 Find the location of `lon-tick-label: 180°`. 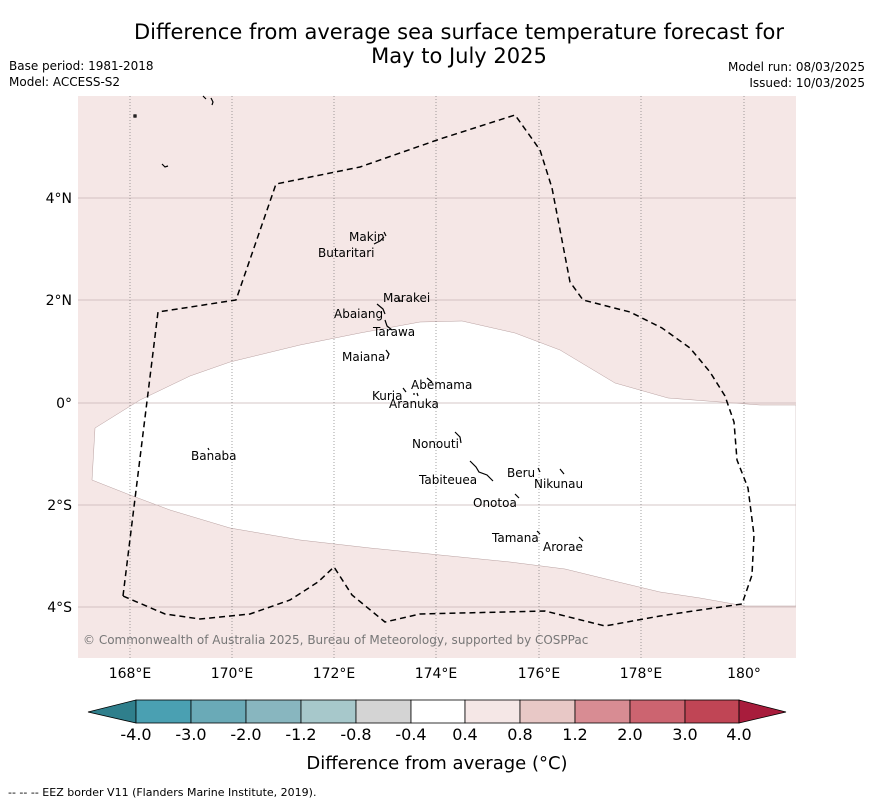

lon-tick-label: 180° is located at coordinates (744, 674).